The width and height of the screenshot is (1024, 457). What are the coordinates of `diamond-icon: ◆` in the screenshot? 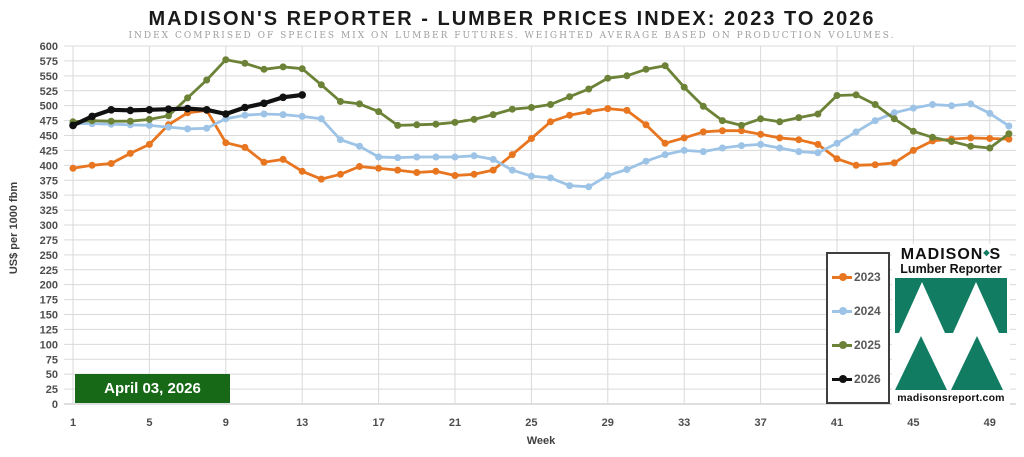 It's located at (986, 252).